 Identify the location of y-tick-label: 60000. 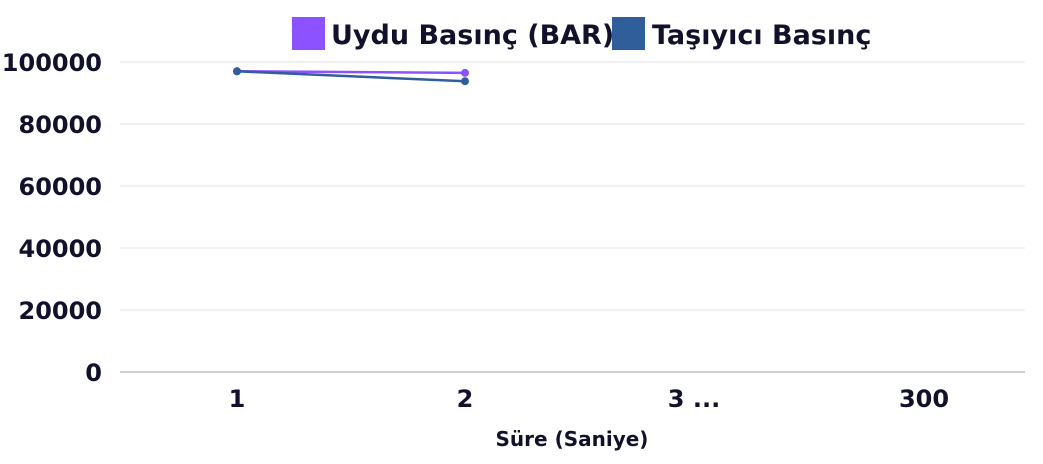
(61, 187).